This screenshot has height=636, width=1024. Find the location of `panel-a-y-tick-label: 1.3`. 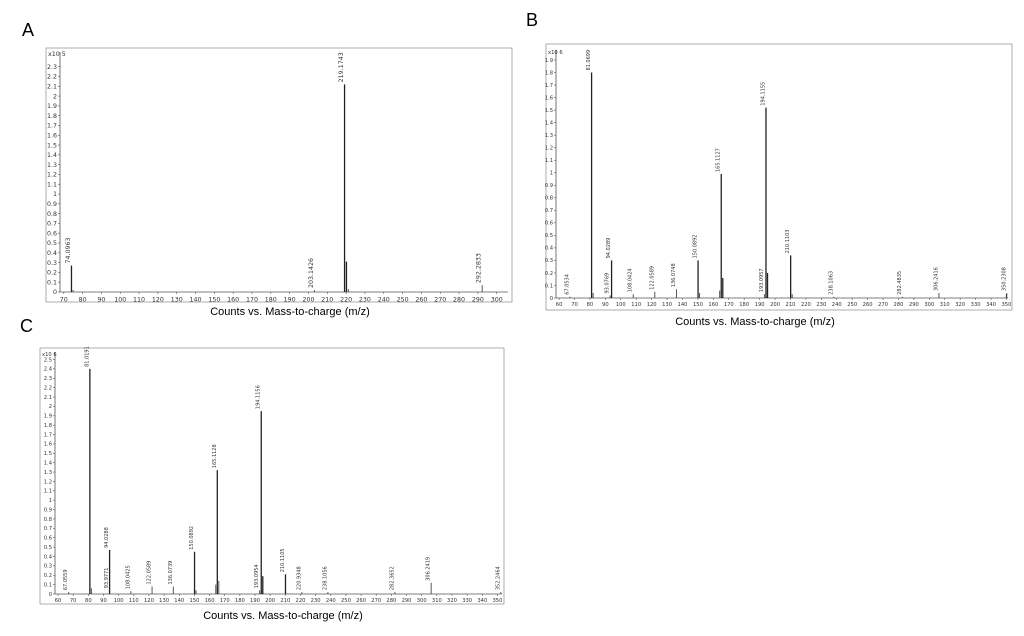

panel-a-y-tick-label: 1.3 is located at coordinates (52, 165).